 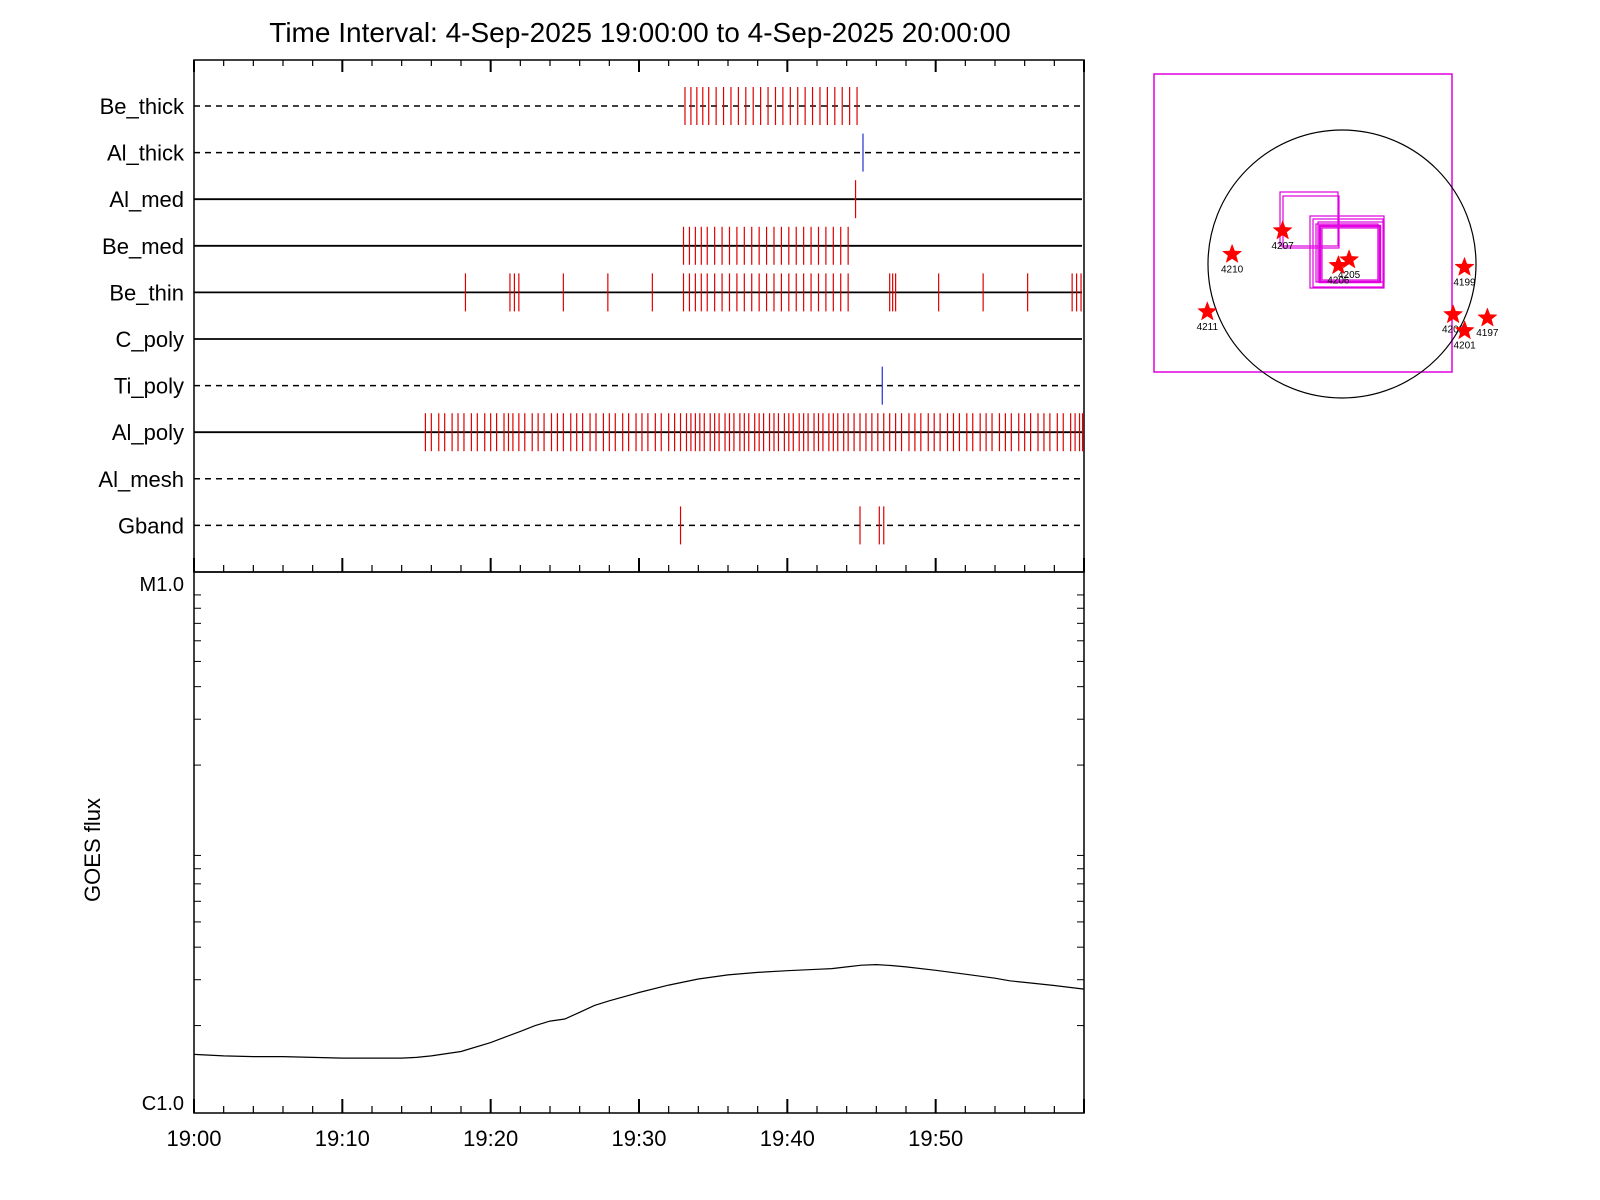 What do you see at coordinates (590, 479) in the screenshot?
I see `row-al-mesh: Al_mesh` at bounding box center [590, 479].